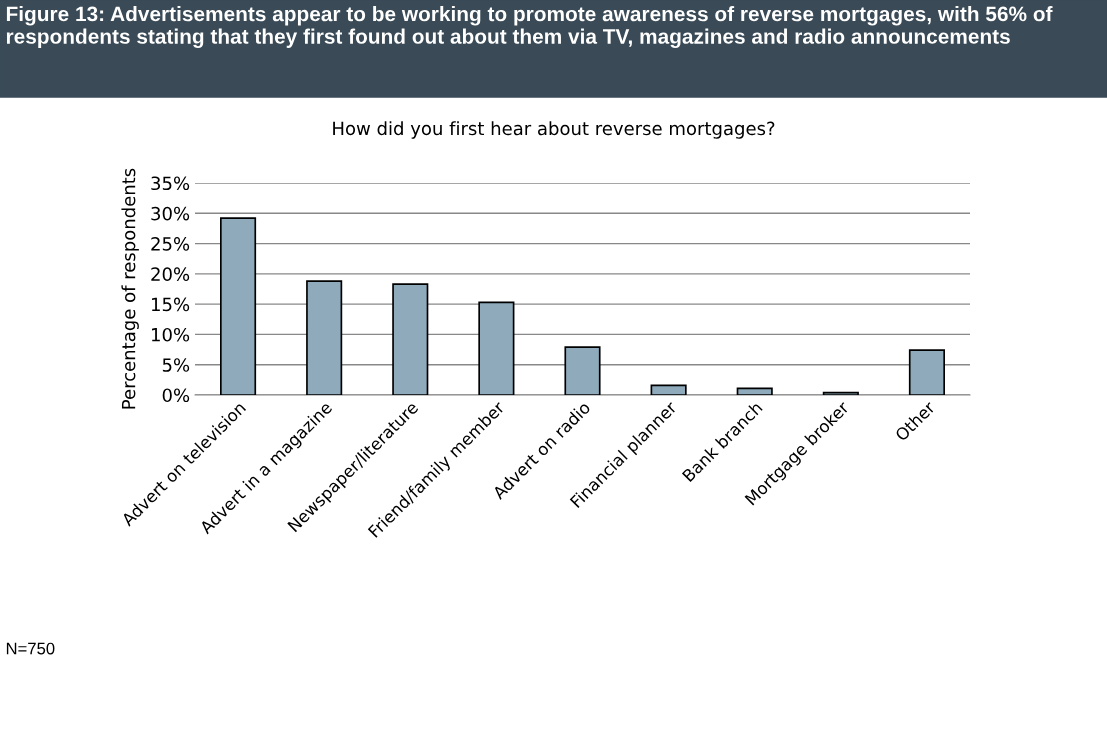 This screenshot has height=735, width=1107. Describe the element at coordinates (170, 274) in the screenshot. I see `y-tick-label: 20%` at that location.